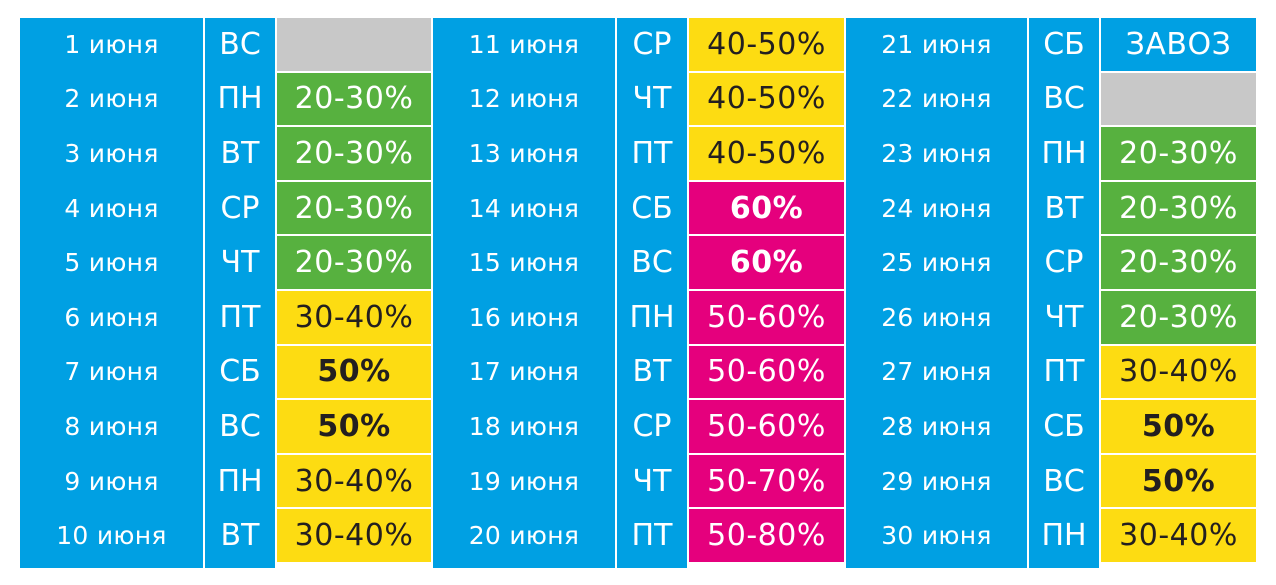 Image resolution: width=1276 pixels, height=585 pixels. What do you see at coordinates (936, 372) in the screenshot?
I see `date-cell: 27 июня` at bounding box center [936, 372].